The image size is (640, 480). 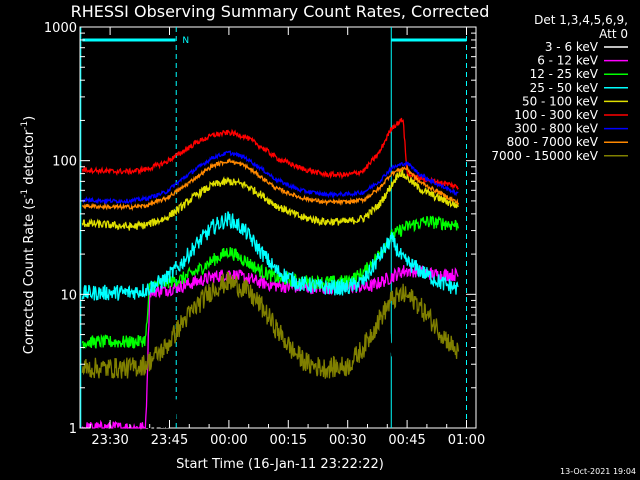 I want to click on x-tick-label-0: 23:30, so click(x=109, y=440).